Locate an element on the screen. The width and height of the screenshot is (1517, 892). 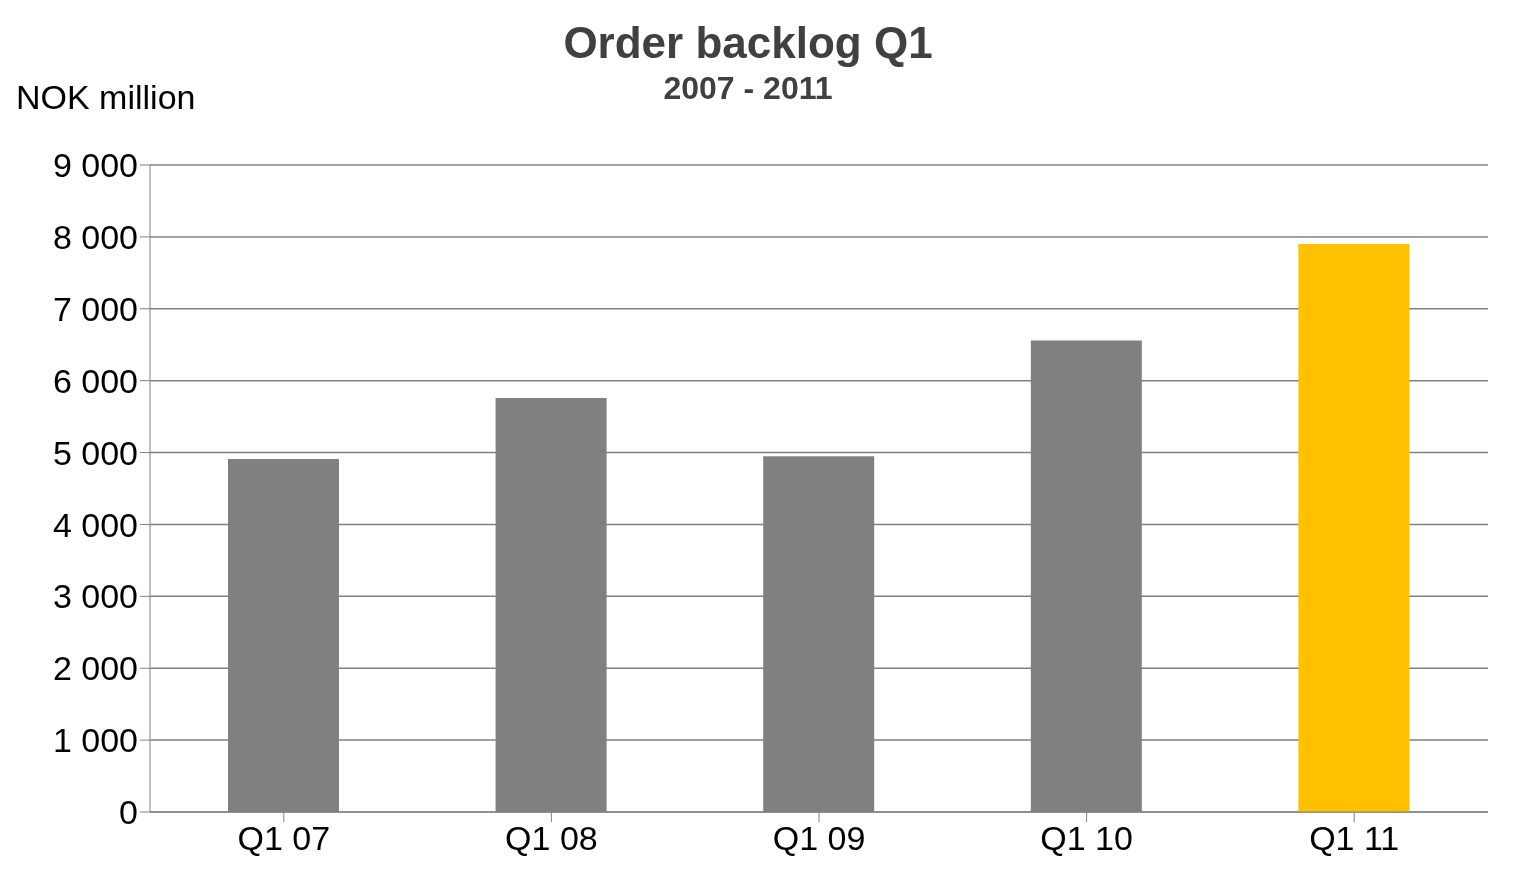
y-tick-label: 7 000 is located at coordinates (95, 308).